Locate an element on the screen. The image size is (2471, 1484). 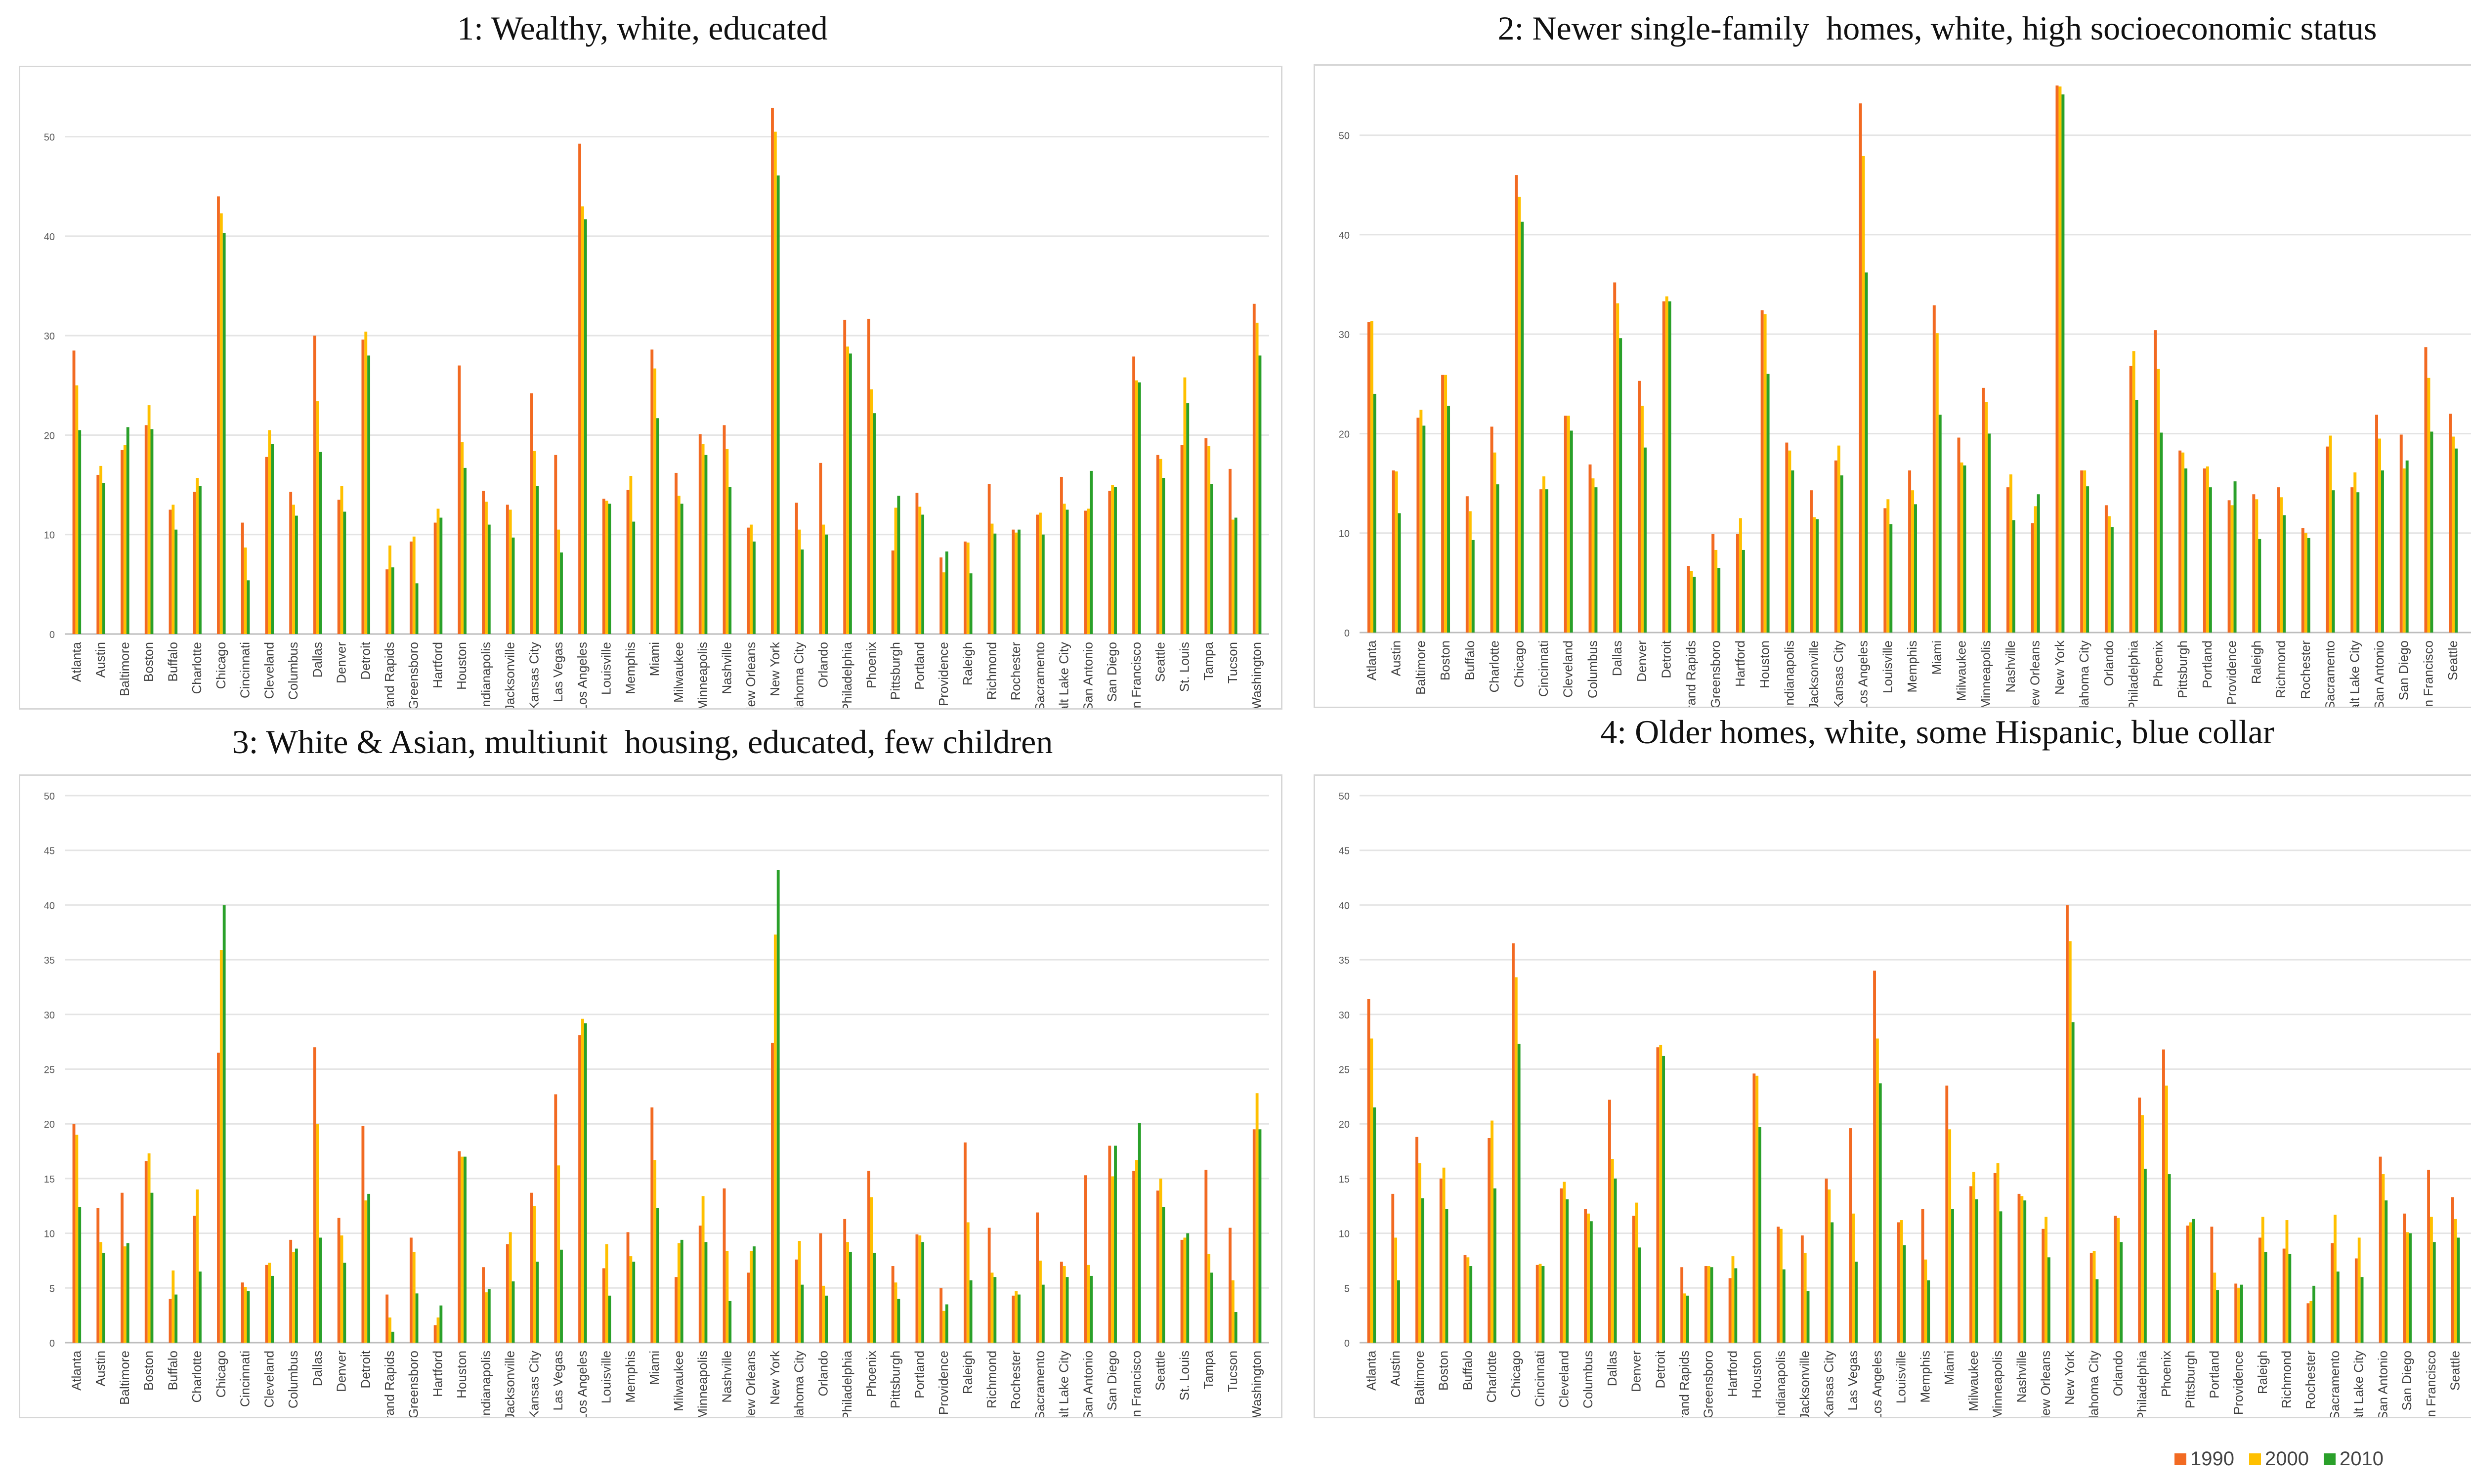
x-tick-label: Las Vegas is located at coordinates (558, 672).